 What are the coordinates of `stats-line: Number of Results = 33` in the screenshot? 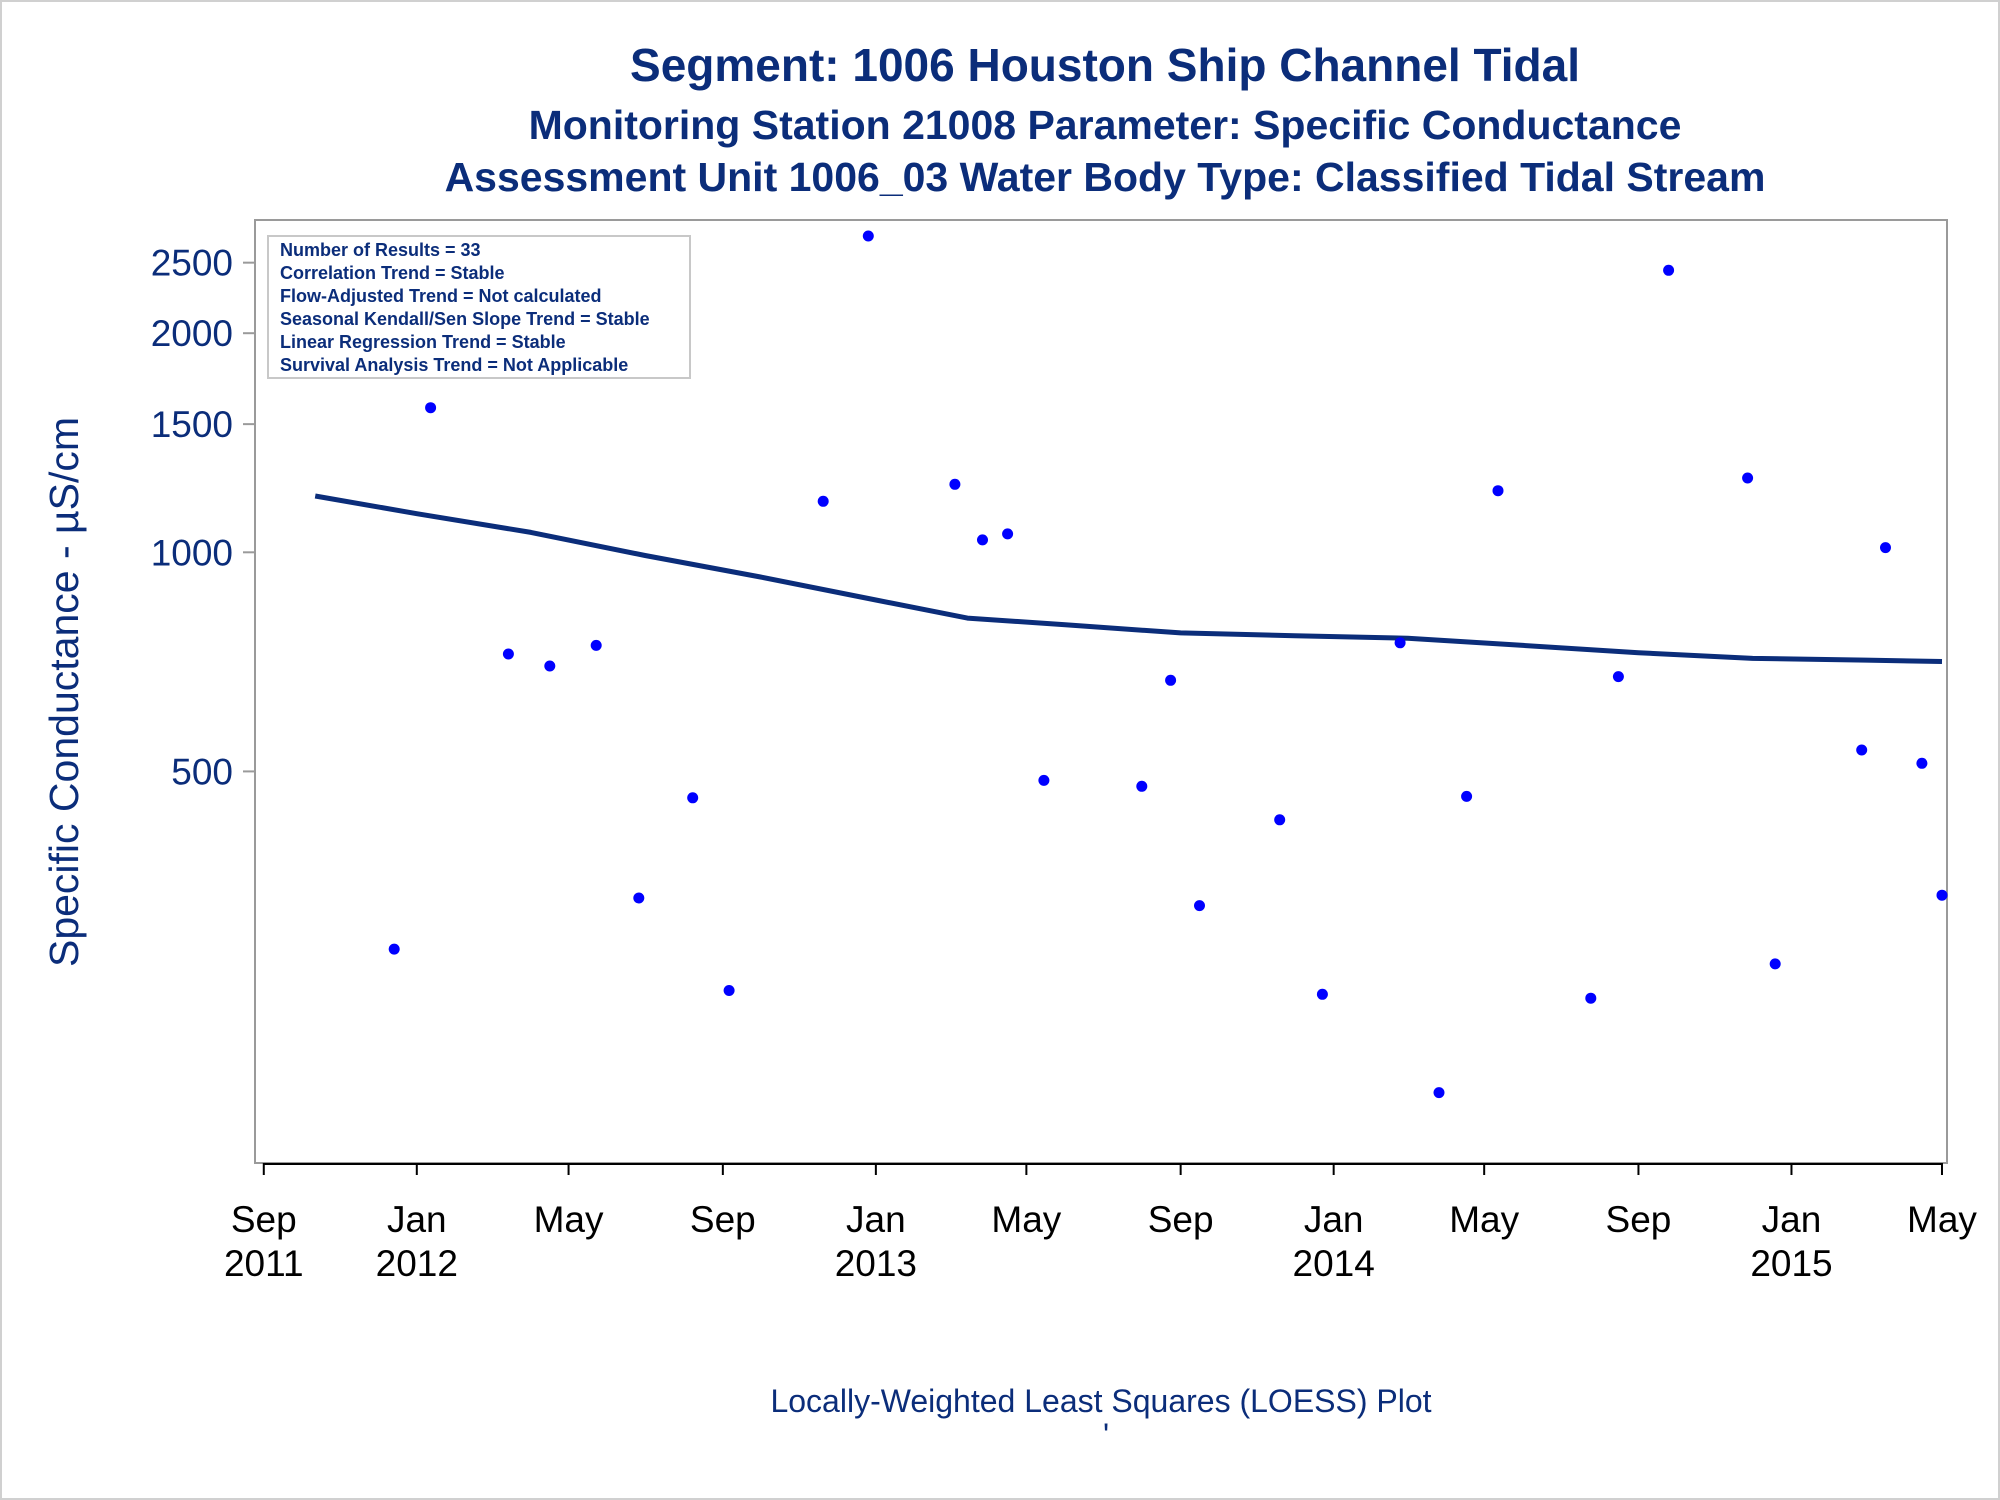 It's located at (380, 250).